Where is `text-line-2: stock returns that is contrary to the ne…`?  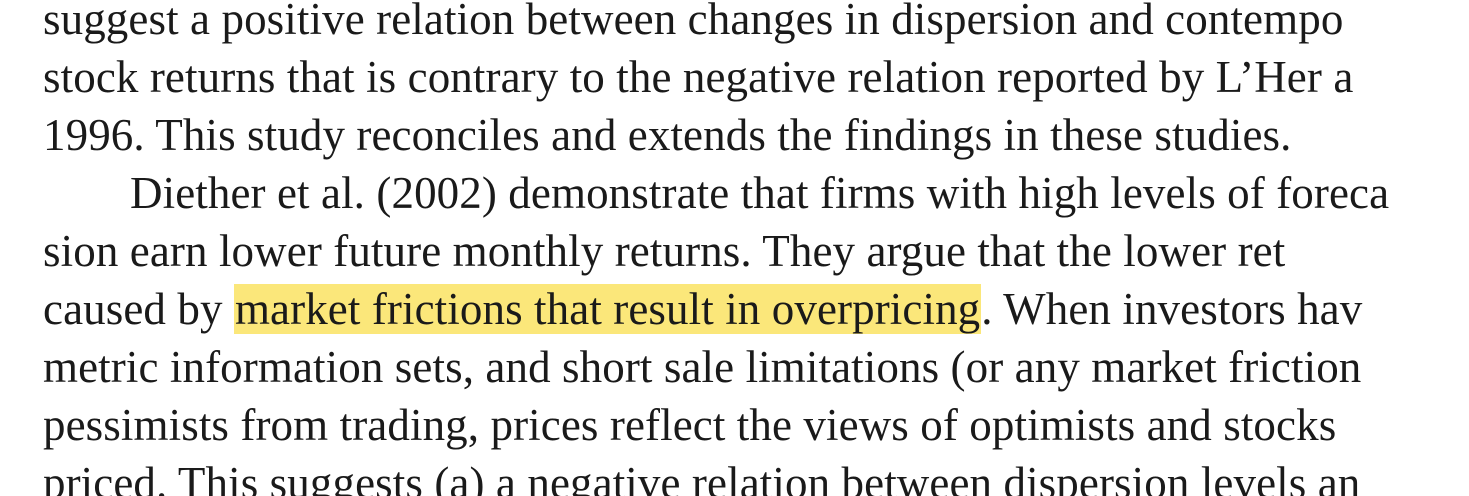 text-line-2: stock returns that is contrary to the ne… is located at coordinates (698, 77).